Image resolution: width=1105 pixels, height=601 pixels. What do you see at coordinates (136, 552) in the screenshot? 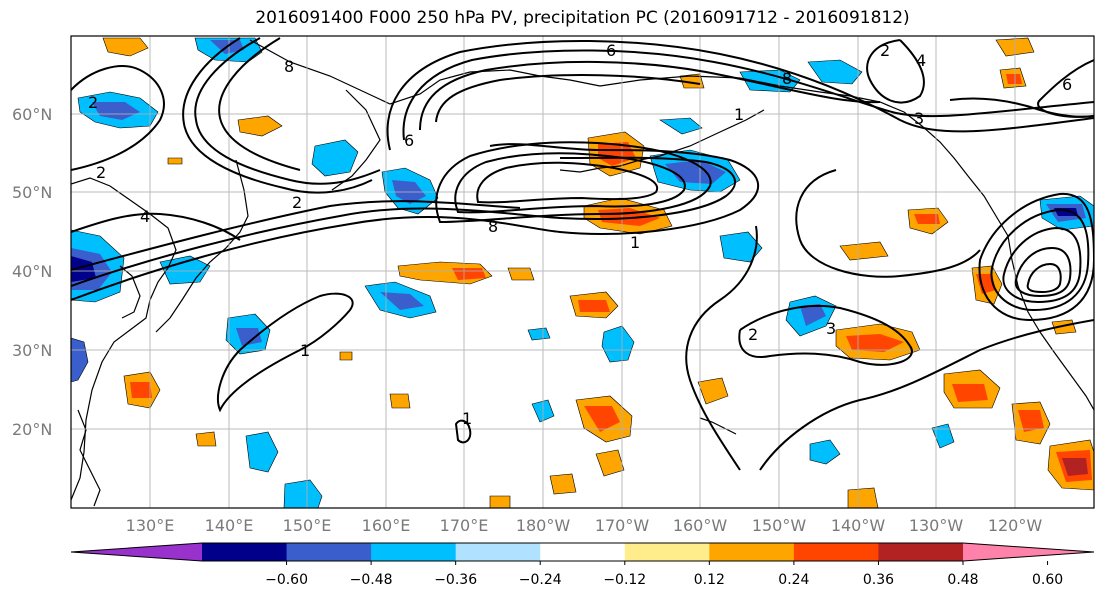
I see `colorbar-extend-min` at bounding box center [136, 552].